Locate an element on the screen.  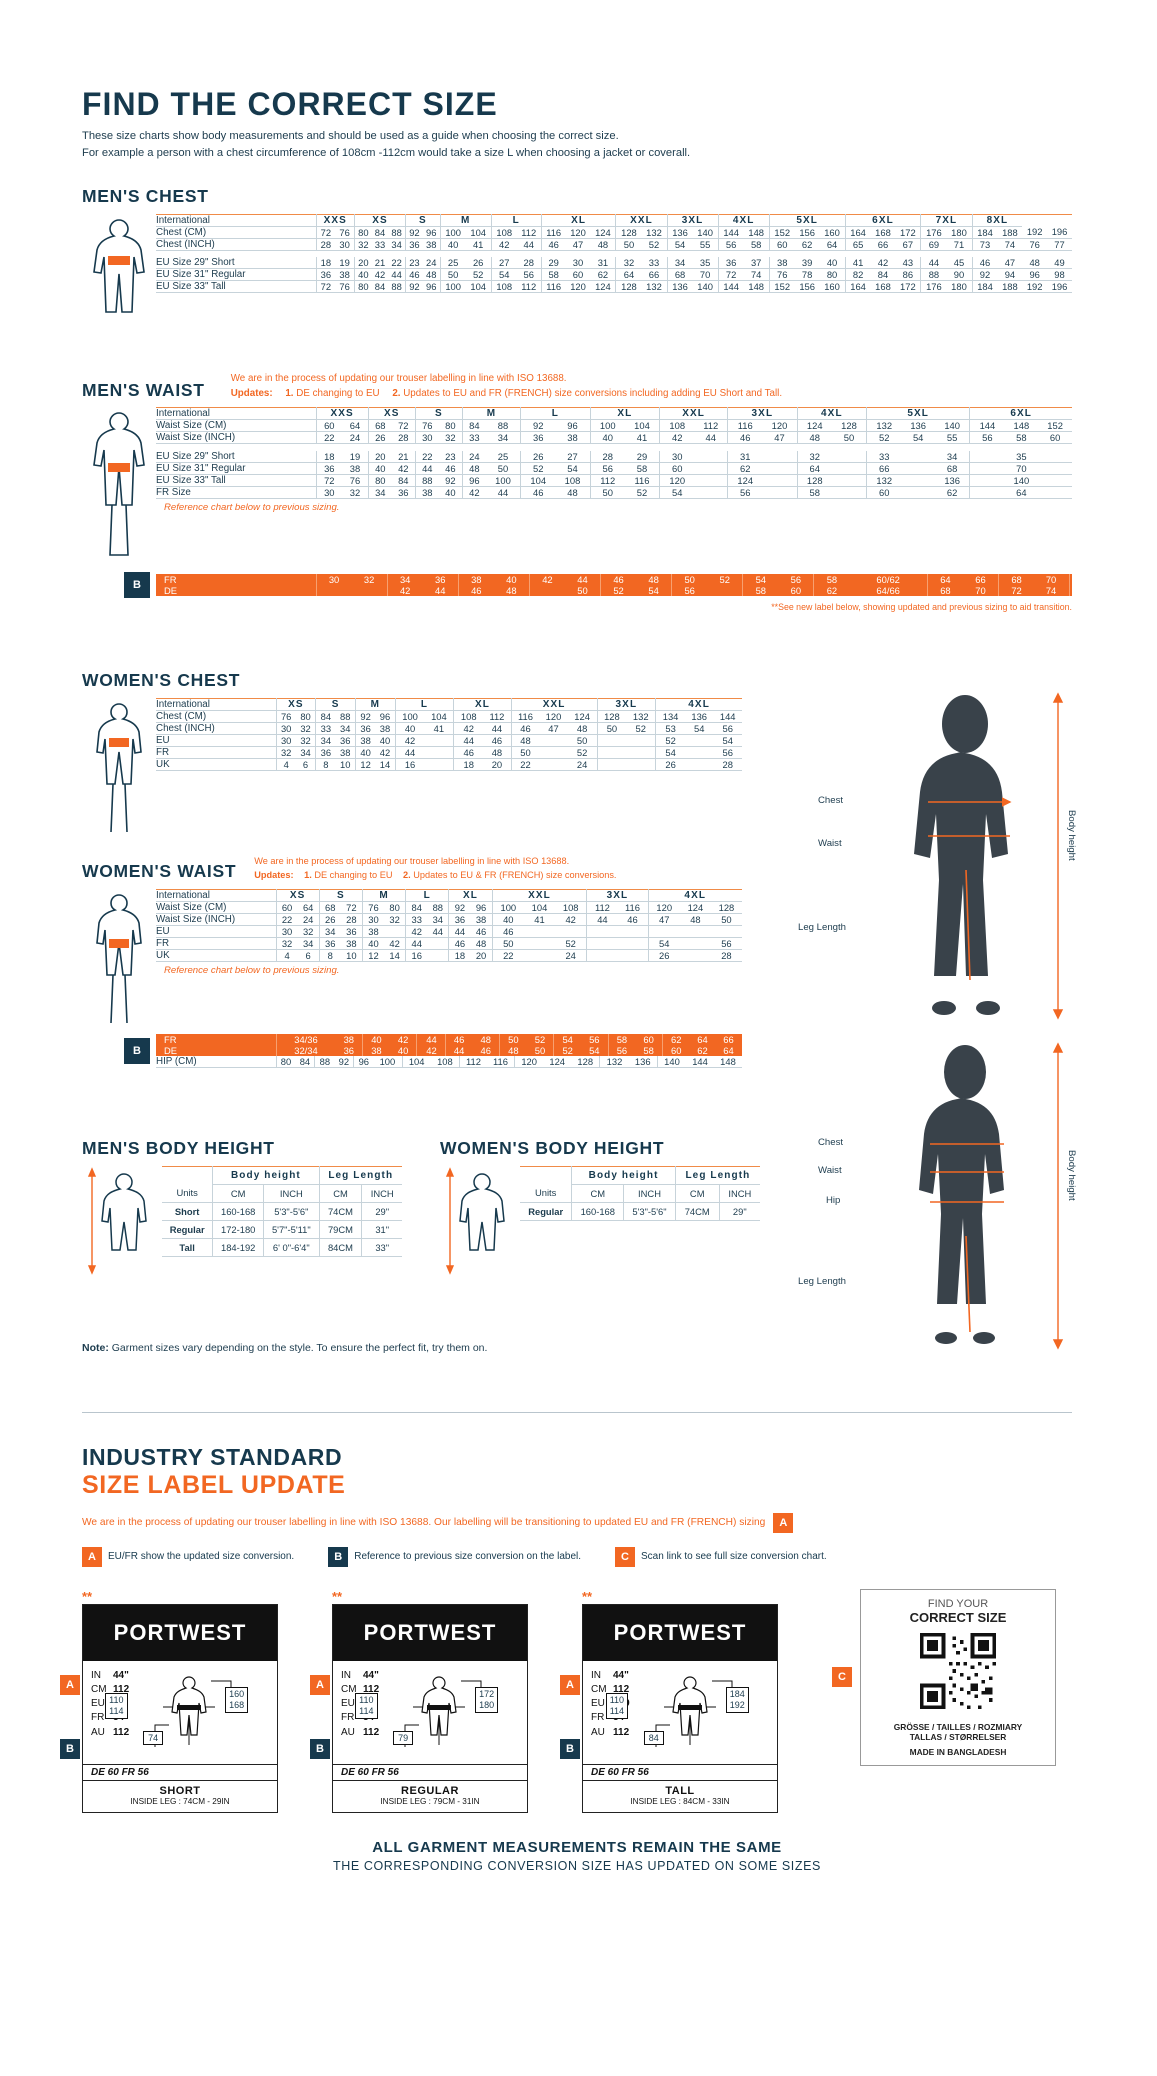
table-row: Regular 160-168 5'3"-5'6" 74CM 29" is located at coordinates (640, 1211).